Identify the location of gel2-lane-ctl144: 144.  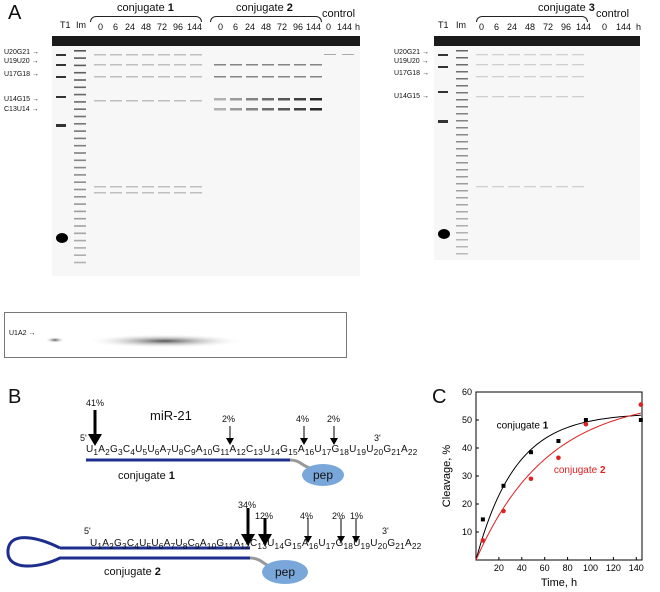
(624, 27).